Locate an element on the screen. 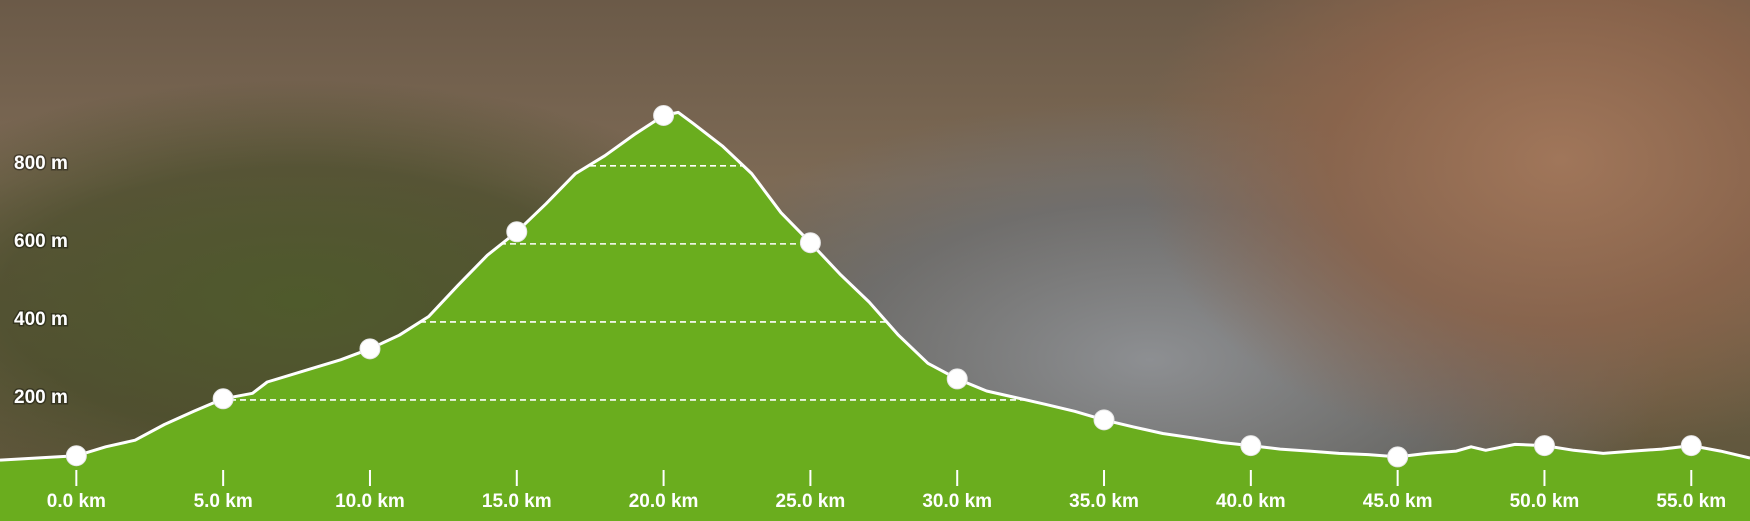 Image resolution: width=1750 pixels, height=521 pixels. y-tick-label: 200 m is located at coordinates (41, 397).